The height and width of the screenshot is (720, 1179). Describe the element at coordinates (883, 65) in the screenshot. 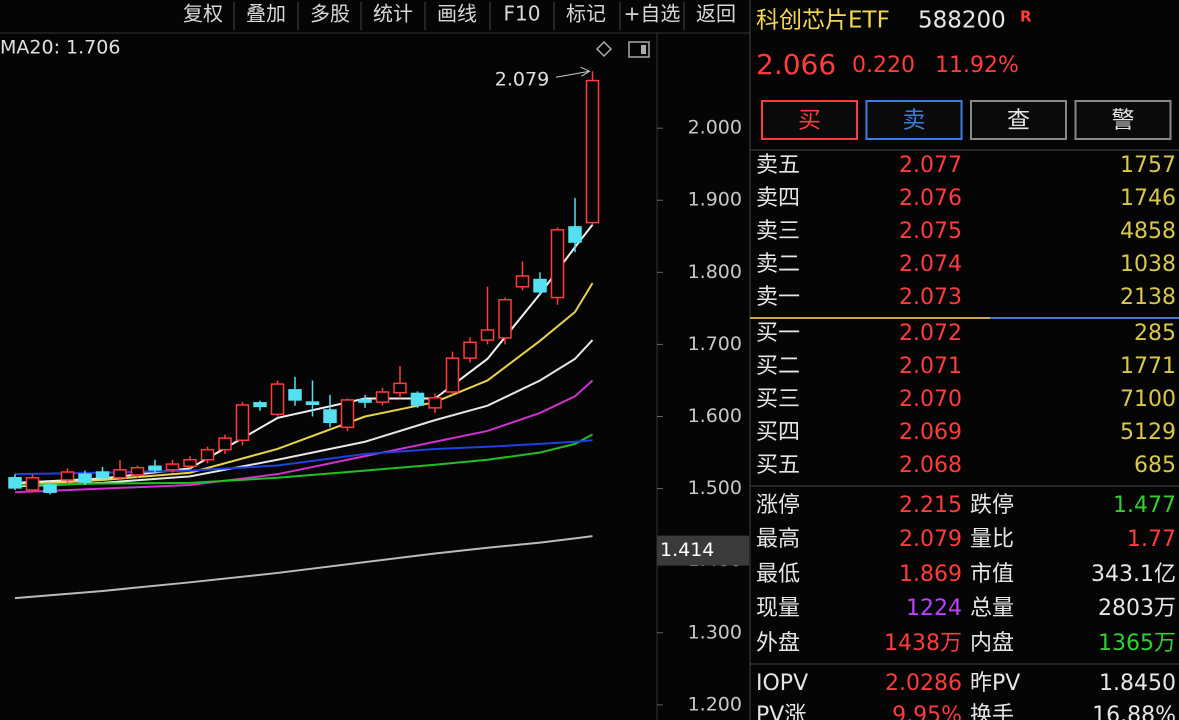

I see `change: 0.220` at that location.